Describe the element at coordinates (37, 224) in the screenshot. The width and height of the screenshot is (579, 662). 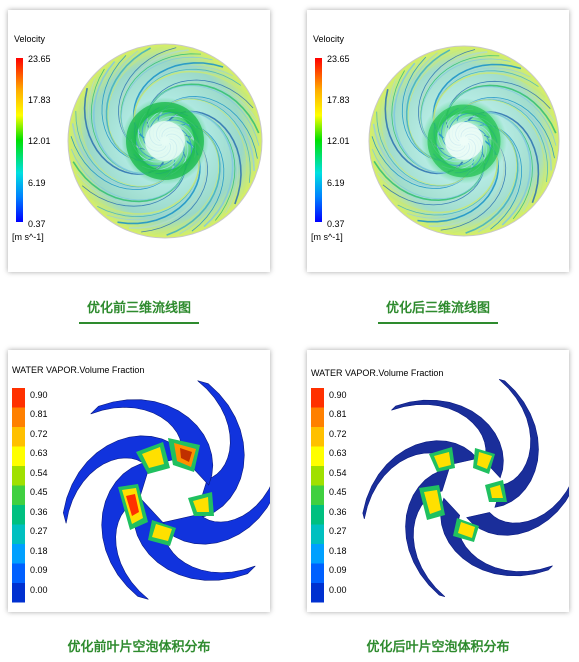
I see `tick-label: 0.37` at that location.